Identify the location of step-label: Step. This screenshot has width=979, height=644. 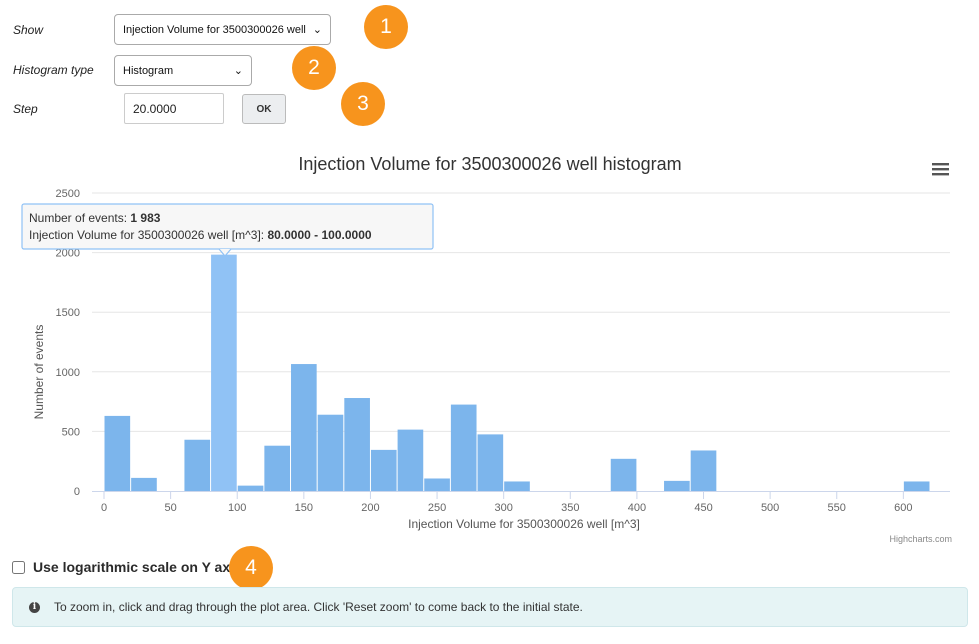
(25, 109).